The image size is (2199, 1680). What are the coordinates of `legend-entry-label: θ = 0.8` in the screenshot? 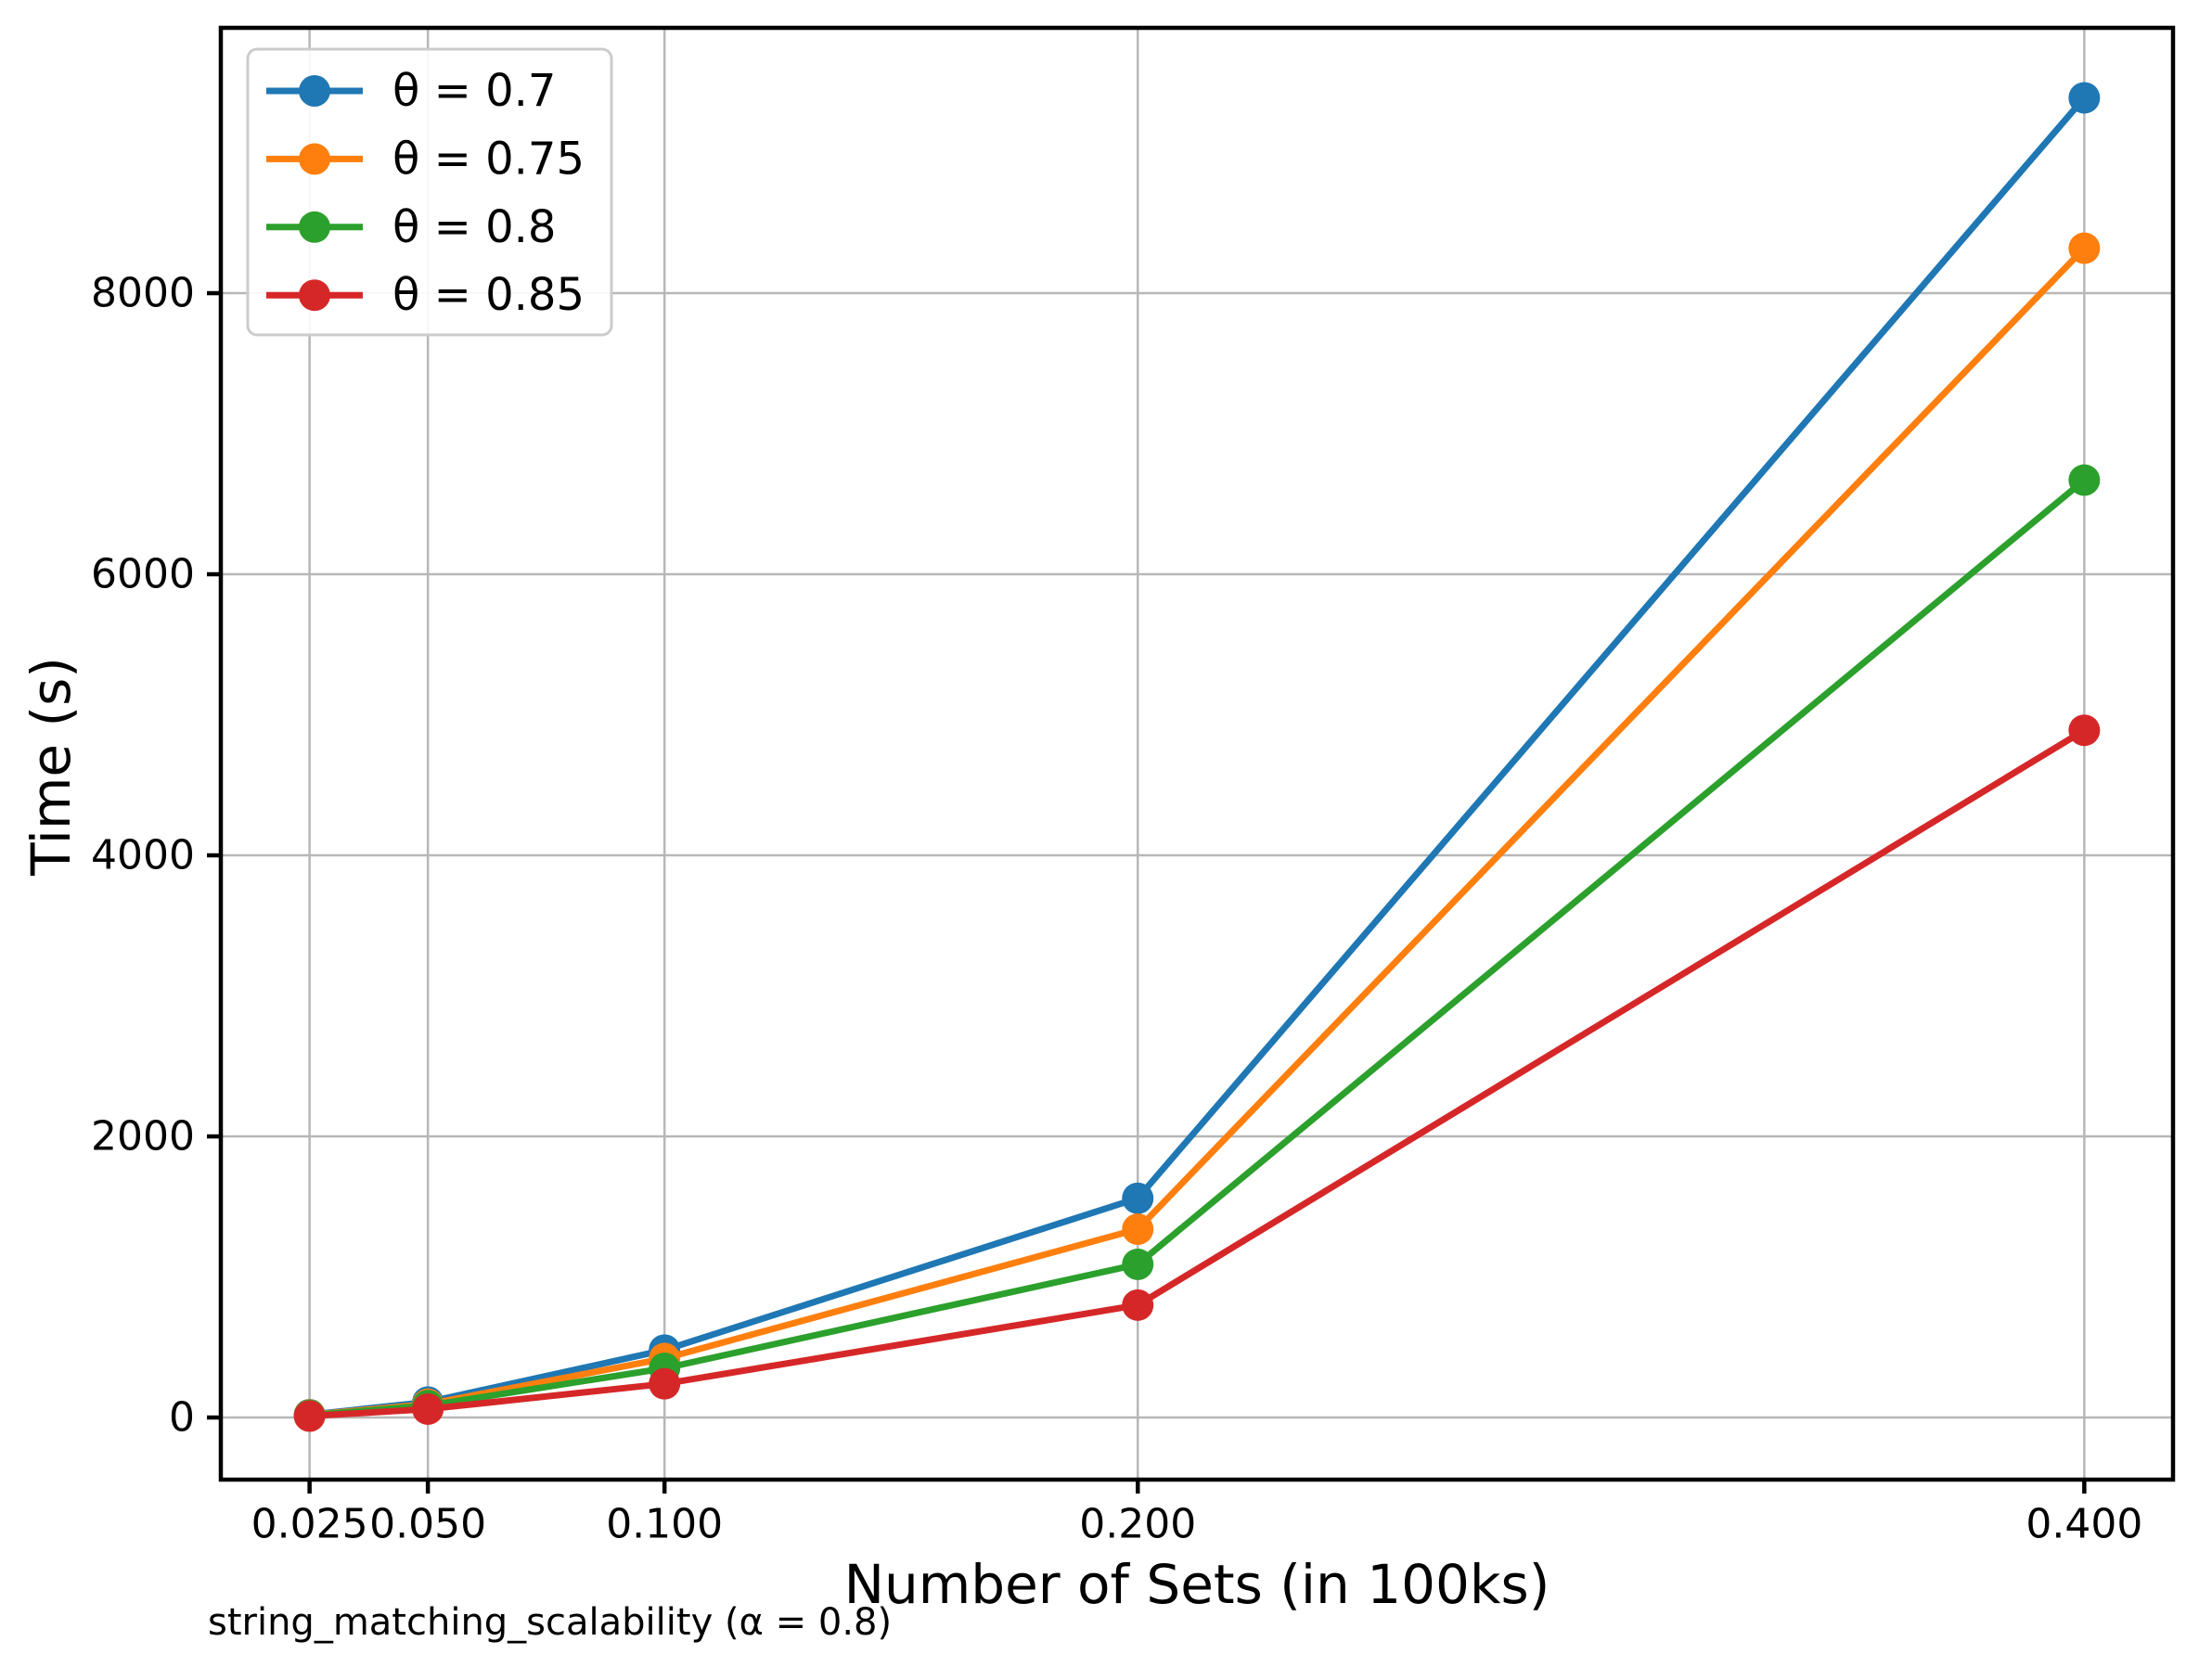 It's located at (474, 227).